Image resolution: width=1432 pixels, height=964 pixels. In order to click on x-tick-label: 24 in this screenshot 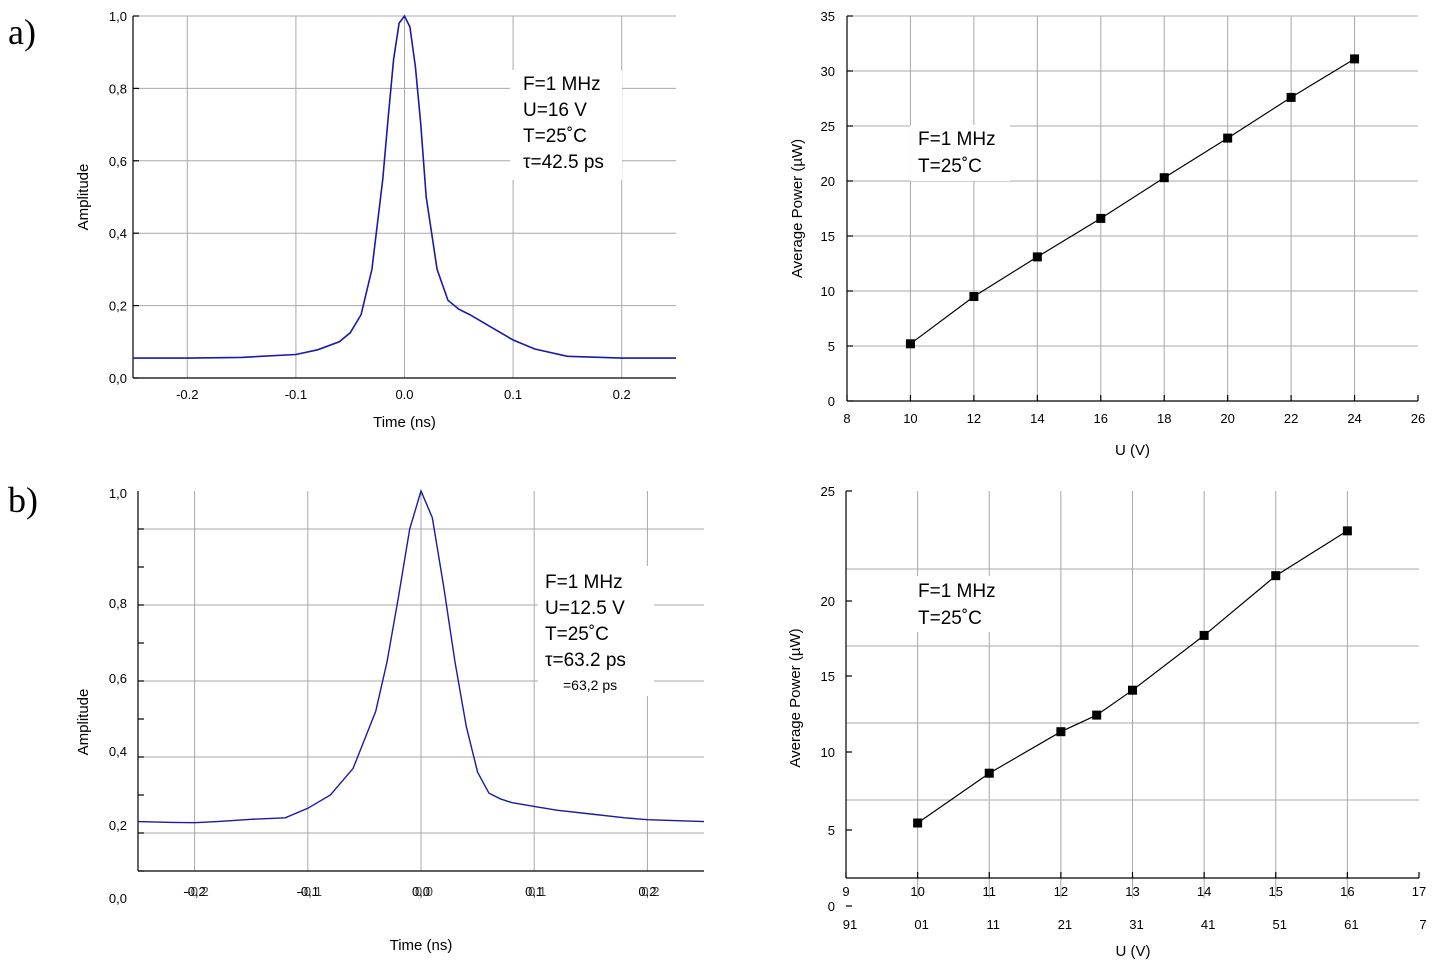, I will do `click(1354, 418)`.